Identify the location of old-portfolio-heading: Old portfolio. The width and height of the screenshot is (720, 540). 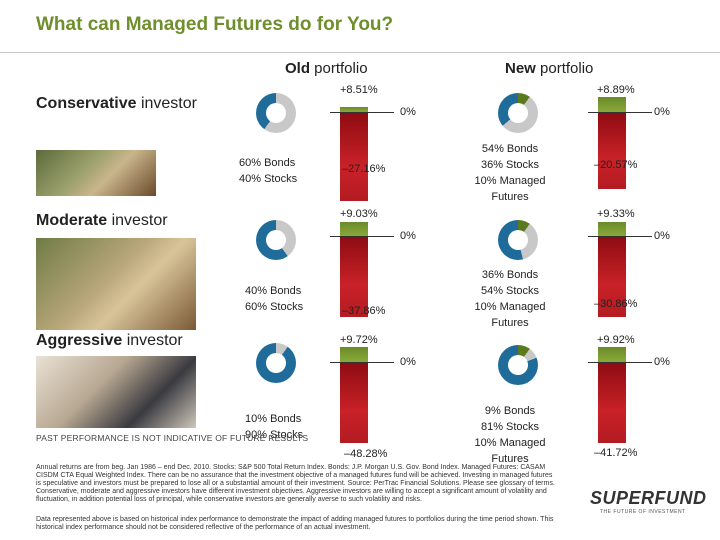
(326, 68).